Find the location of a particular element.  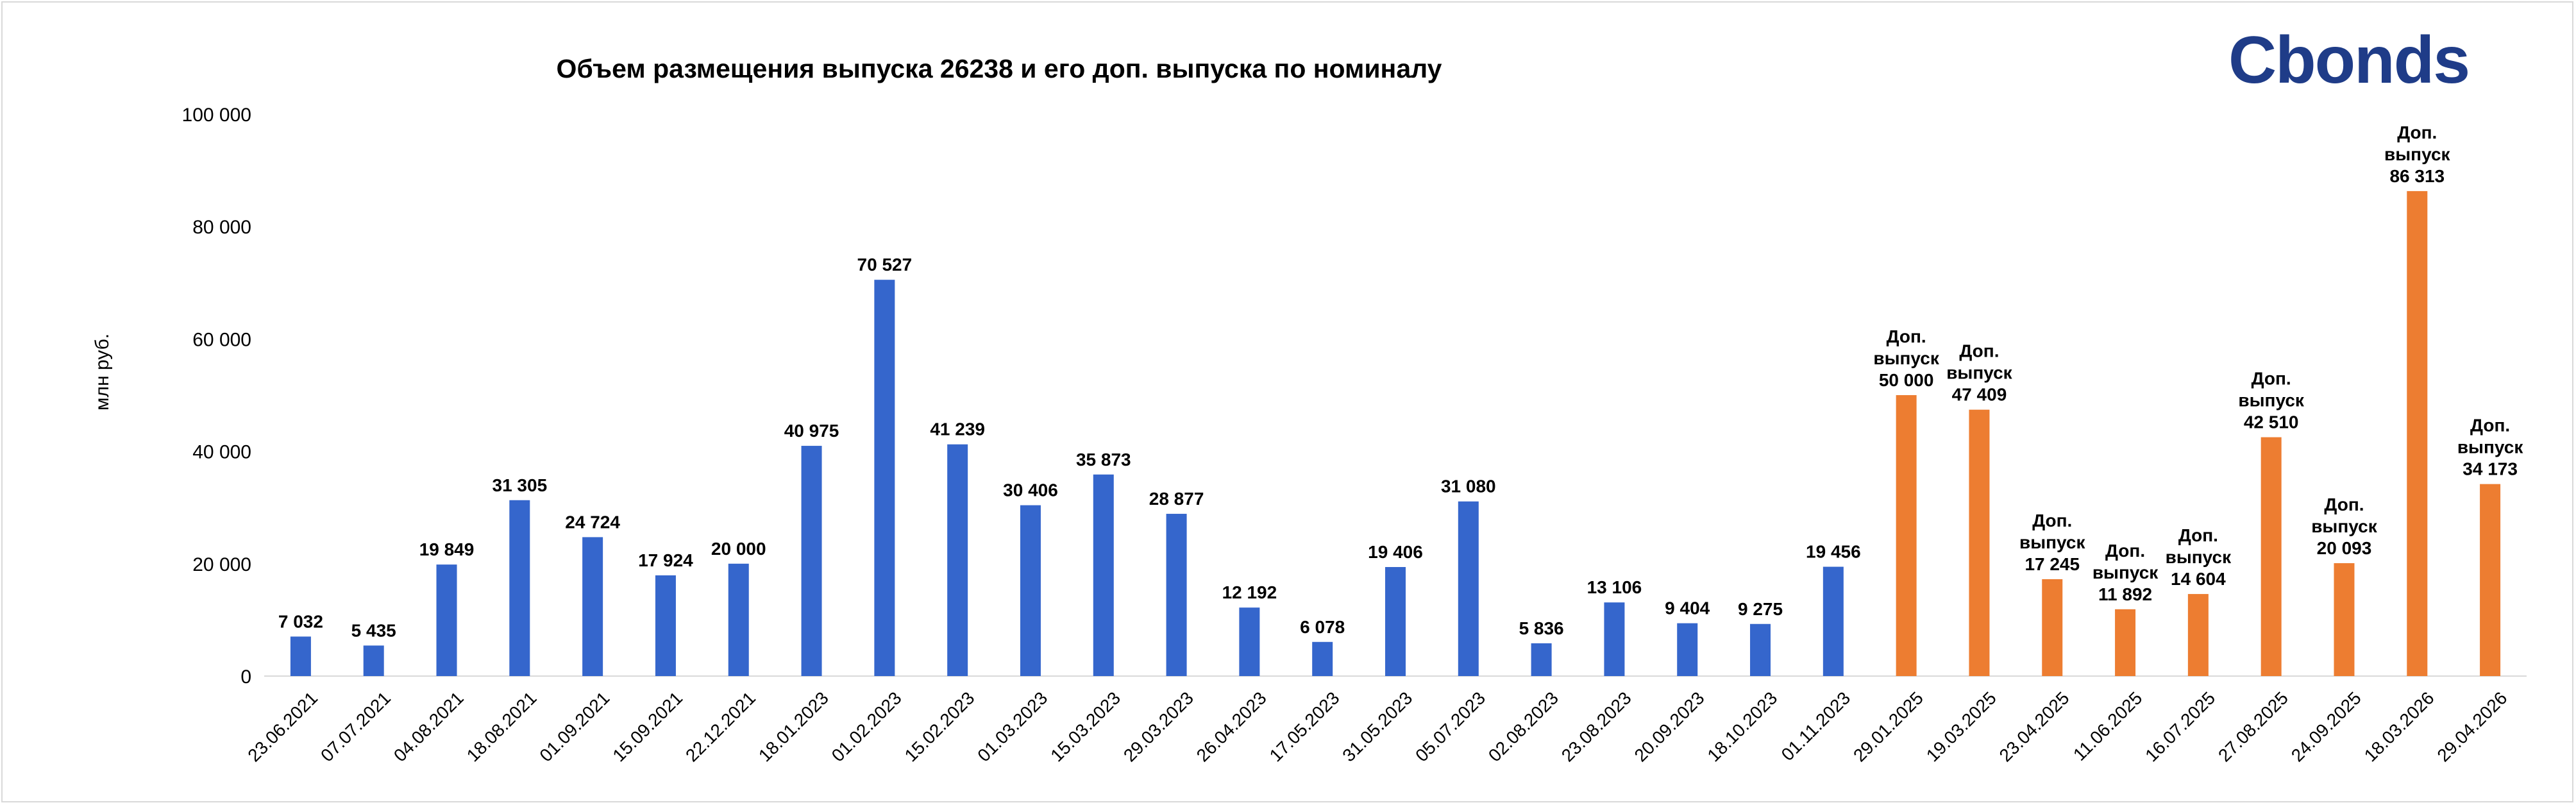

x-tick-label: 04.08.2021 is located at coordinates (428, 726).